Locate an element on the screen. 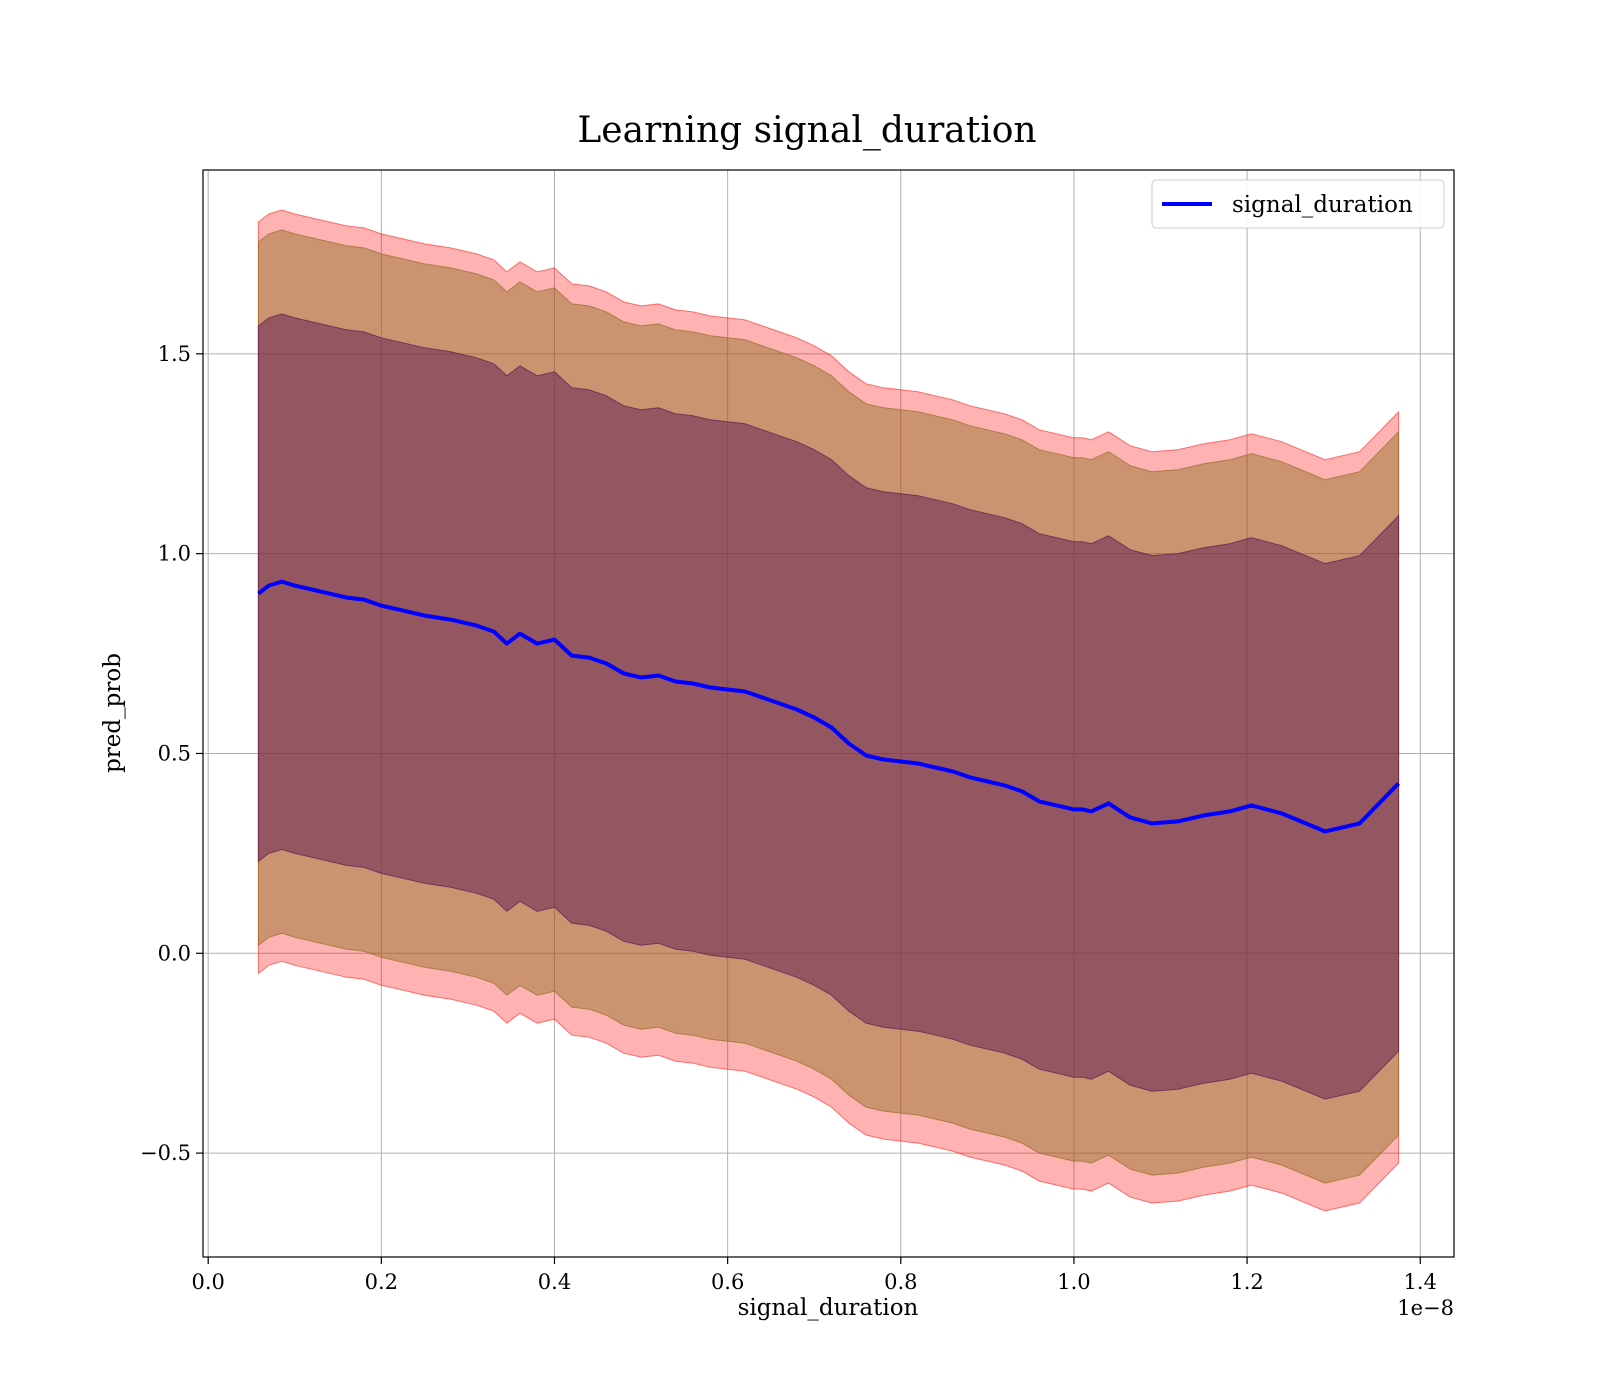 The height and width of the screenshot is (1400, 1600). legend: signal_duration is located at coordinates (1298, 204).